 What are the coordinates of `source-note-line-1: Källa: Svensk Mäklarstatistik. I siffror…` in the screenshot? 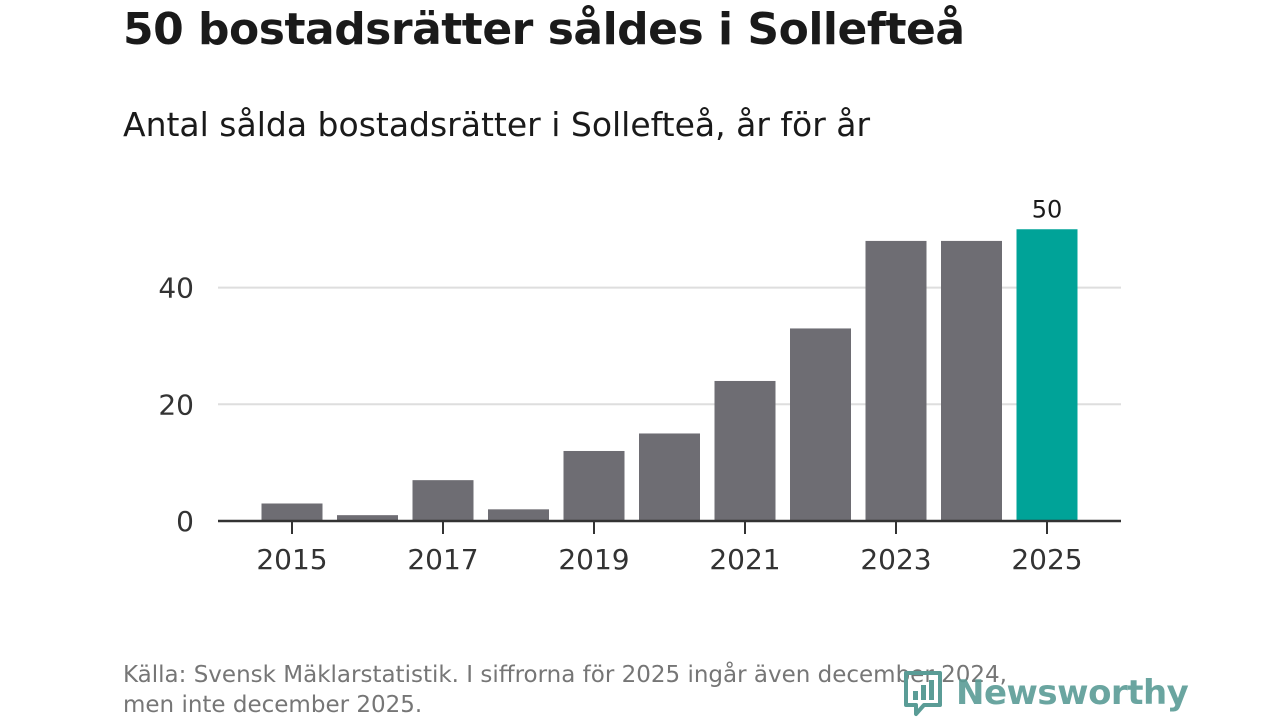 It's located at (565, 675).